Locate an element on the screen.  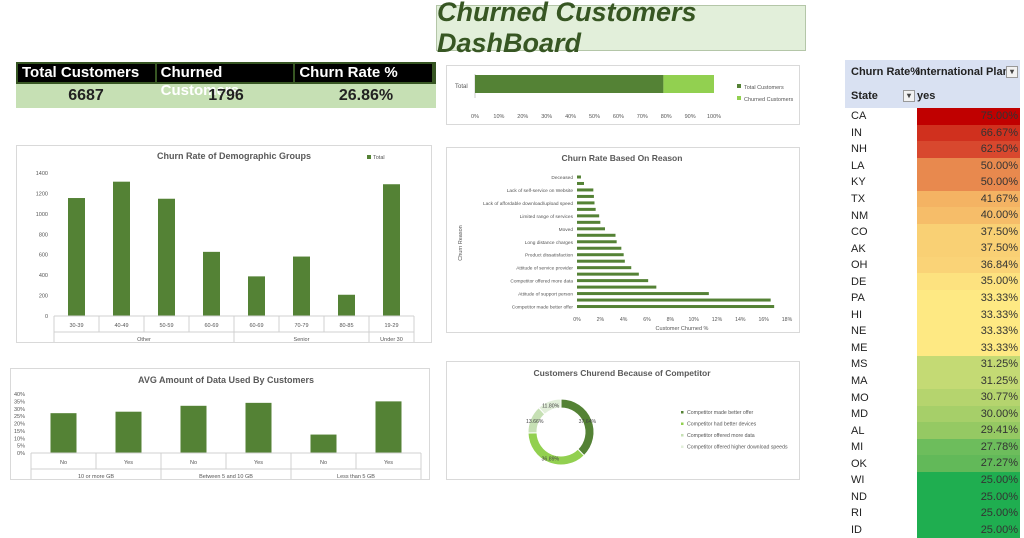
state-code: DE is located at coordinates (859, 281).